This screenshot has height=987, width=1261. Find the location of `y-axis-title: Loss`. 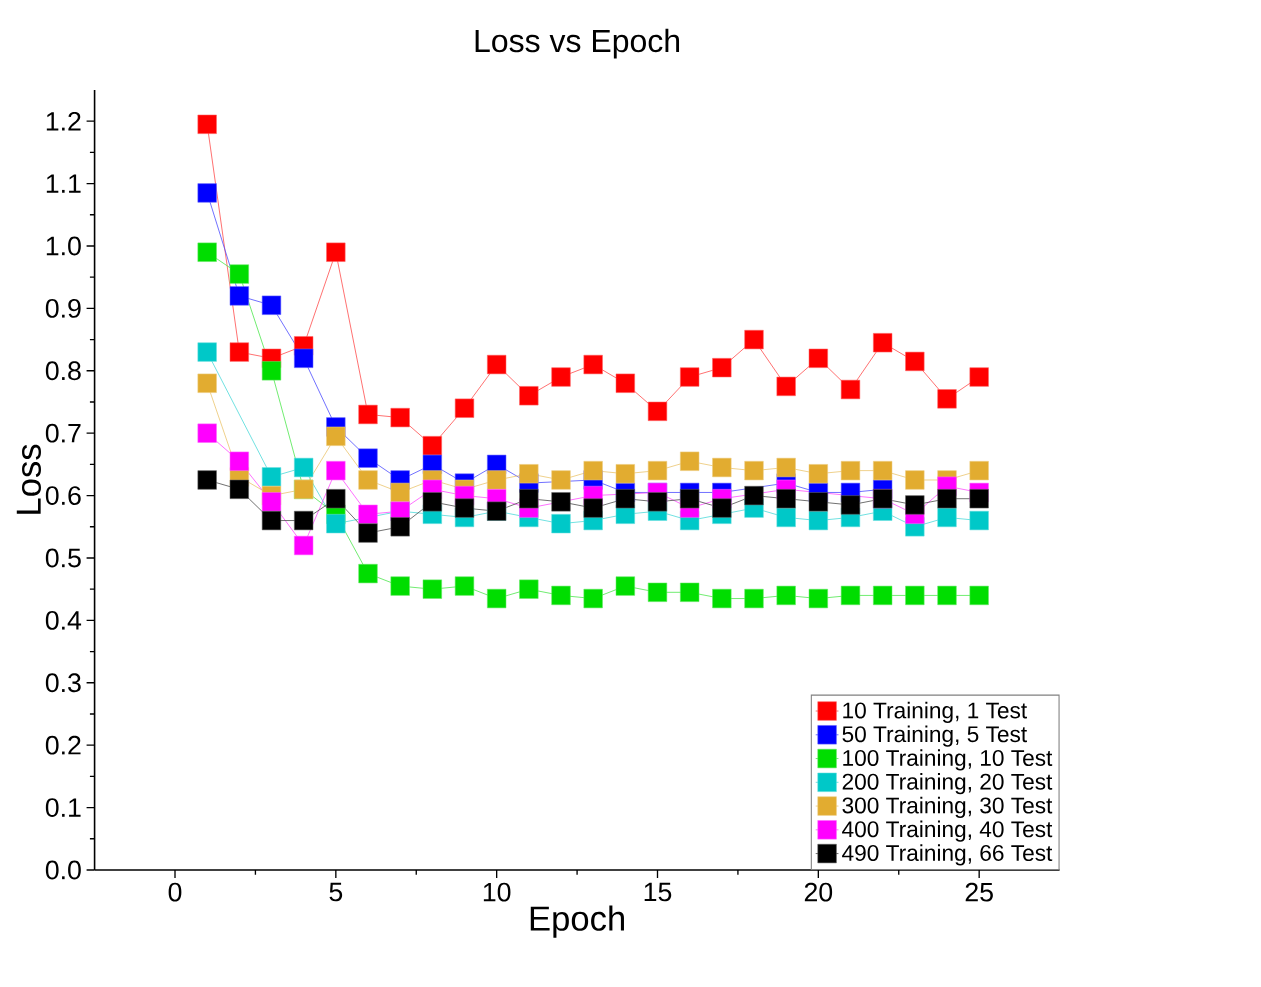

y-axis-title: Loss is located at coordinates (28, 479).